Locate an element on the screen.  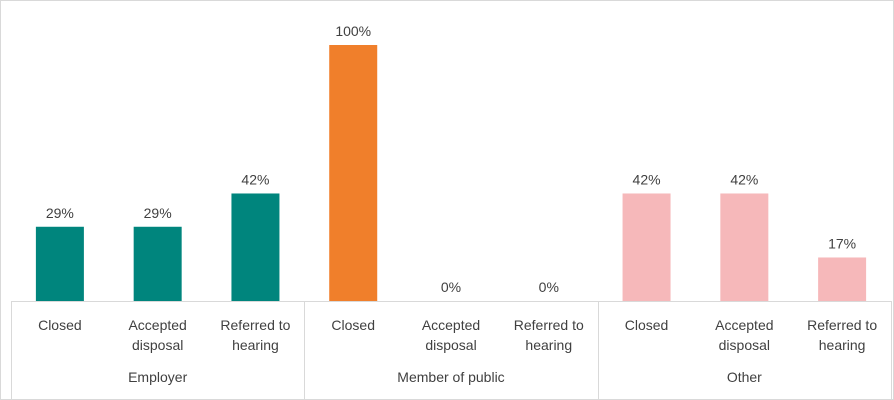
category-label-0-1-1: disposal is located at coordinates (157, 345).